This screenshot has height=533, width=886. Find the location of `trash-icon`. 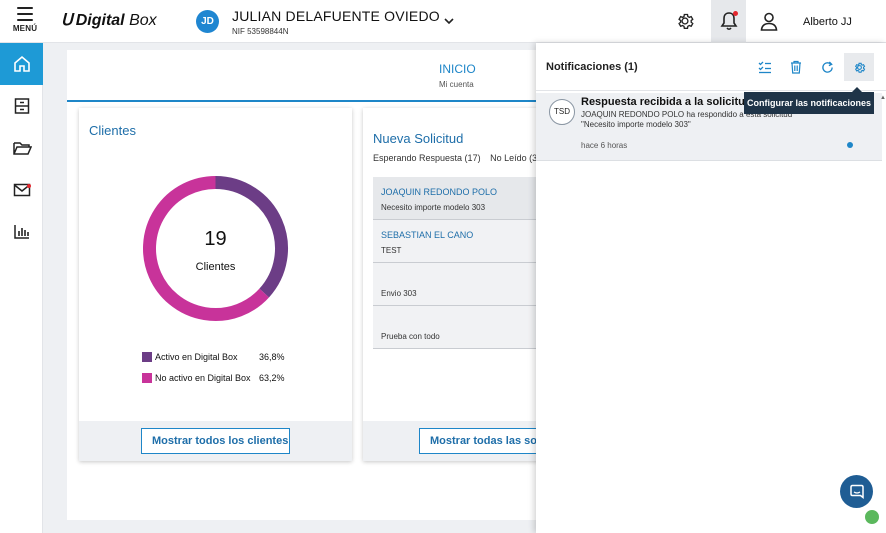

trash-icon is located at coordinates (796, 67).